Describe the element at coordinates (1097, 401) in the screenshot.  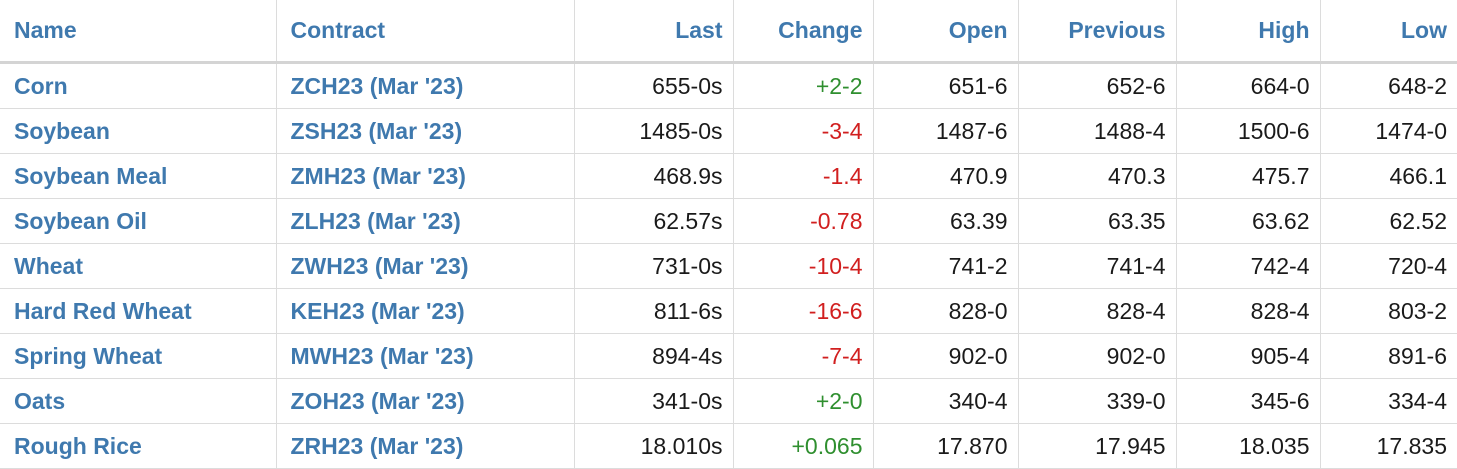
I see `previous-price-cell: 339-0` at that location.